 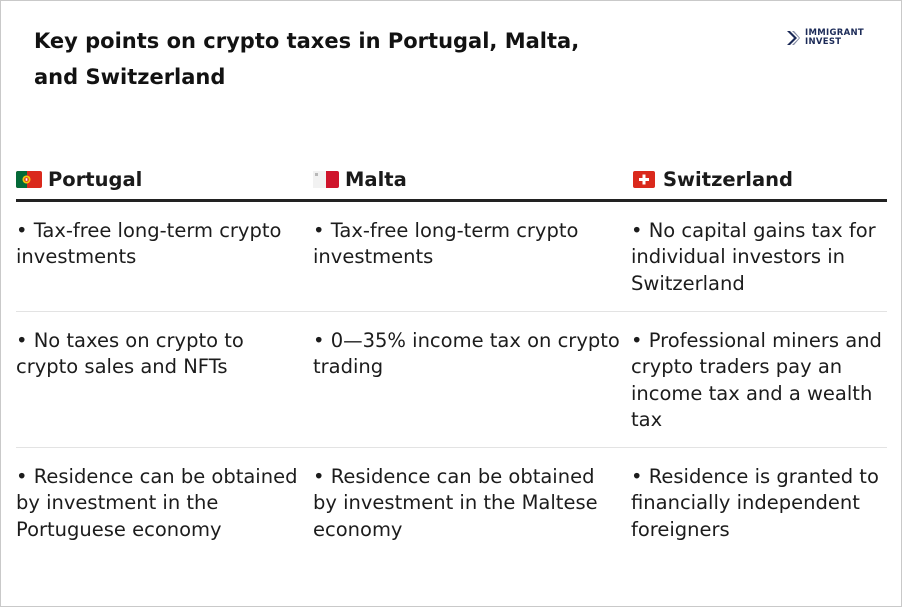 I want to click on logo-line-2: INVEST, so click(x=823, y=42).